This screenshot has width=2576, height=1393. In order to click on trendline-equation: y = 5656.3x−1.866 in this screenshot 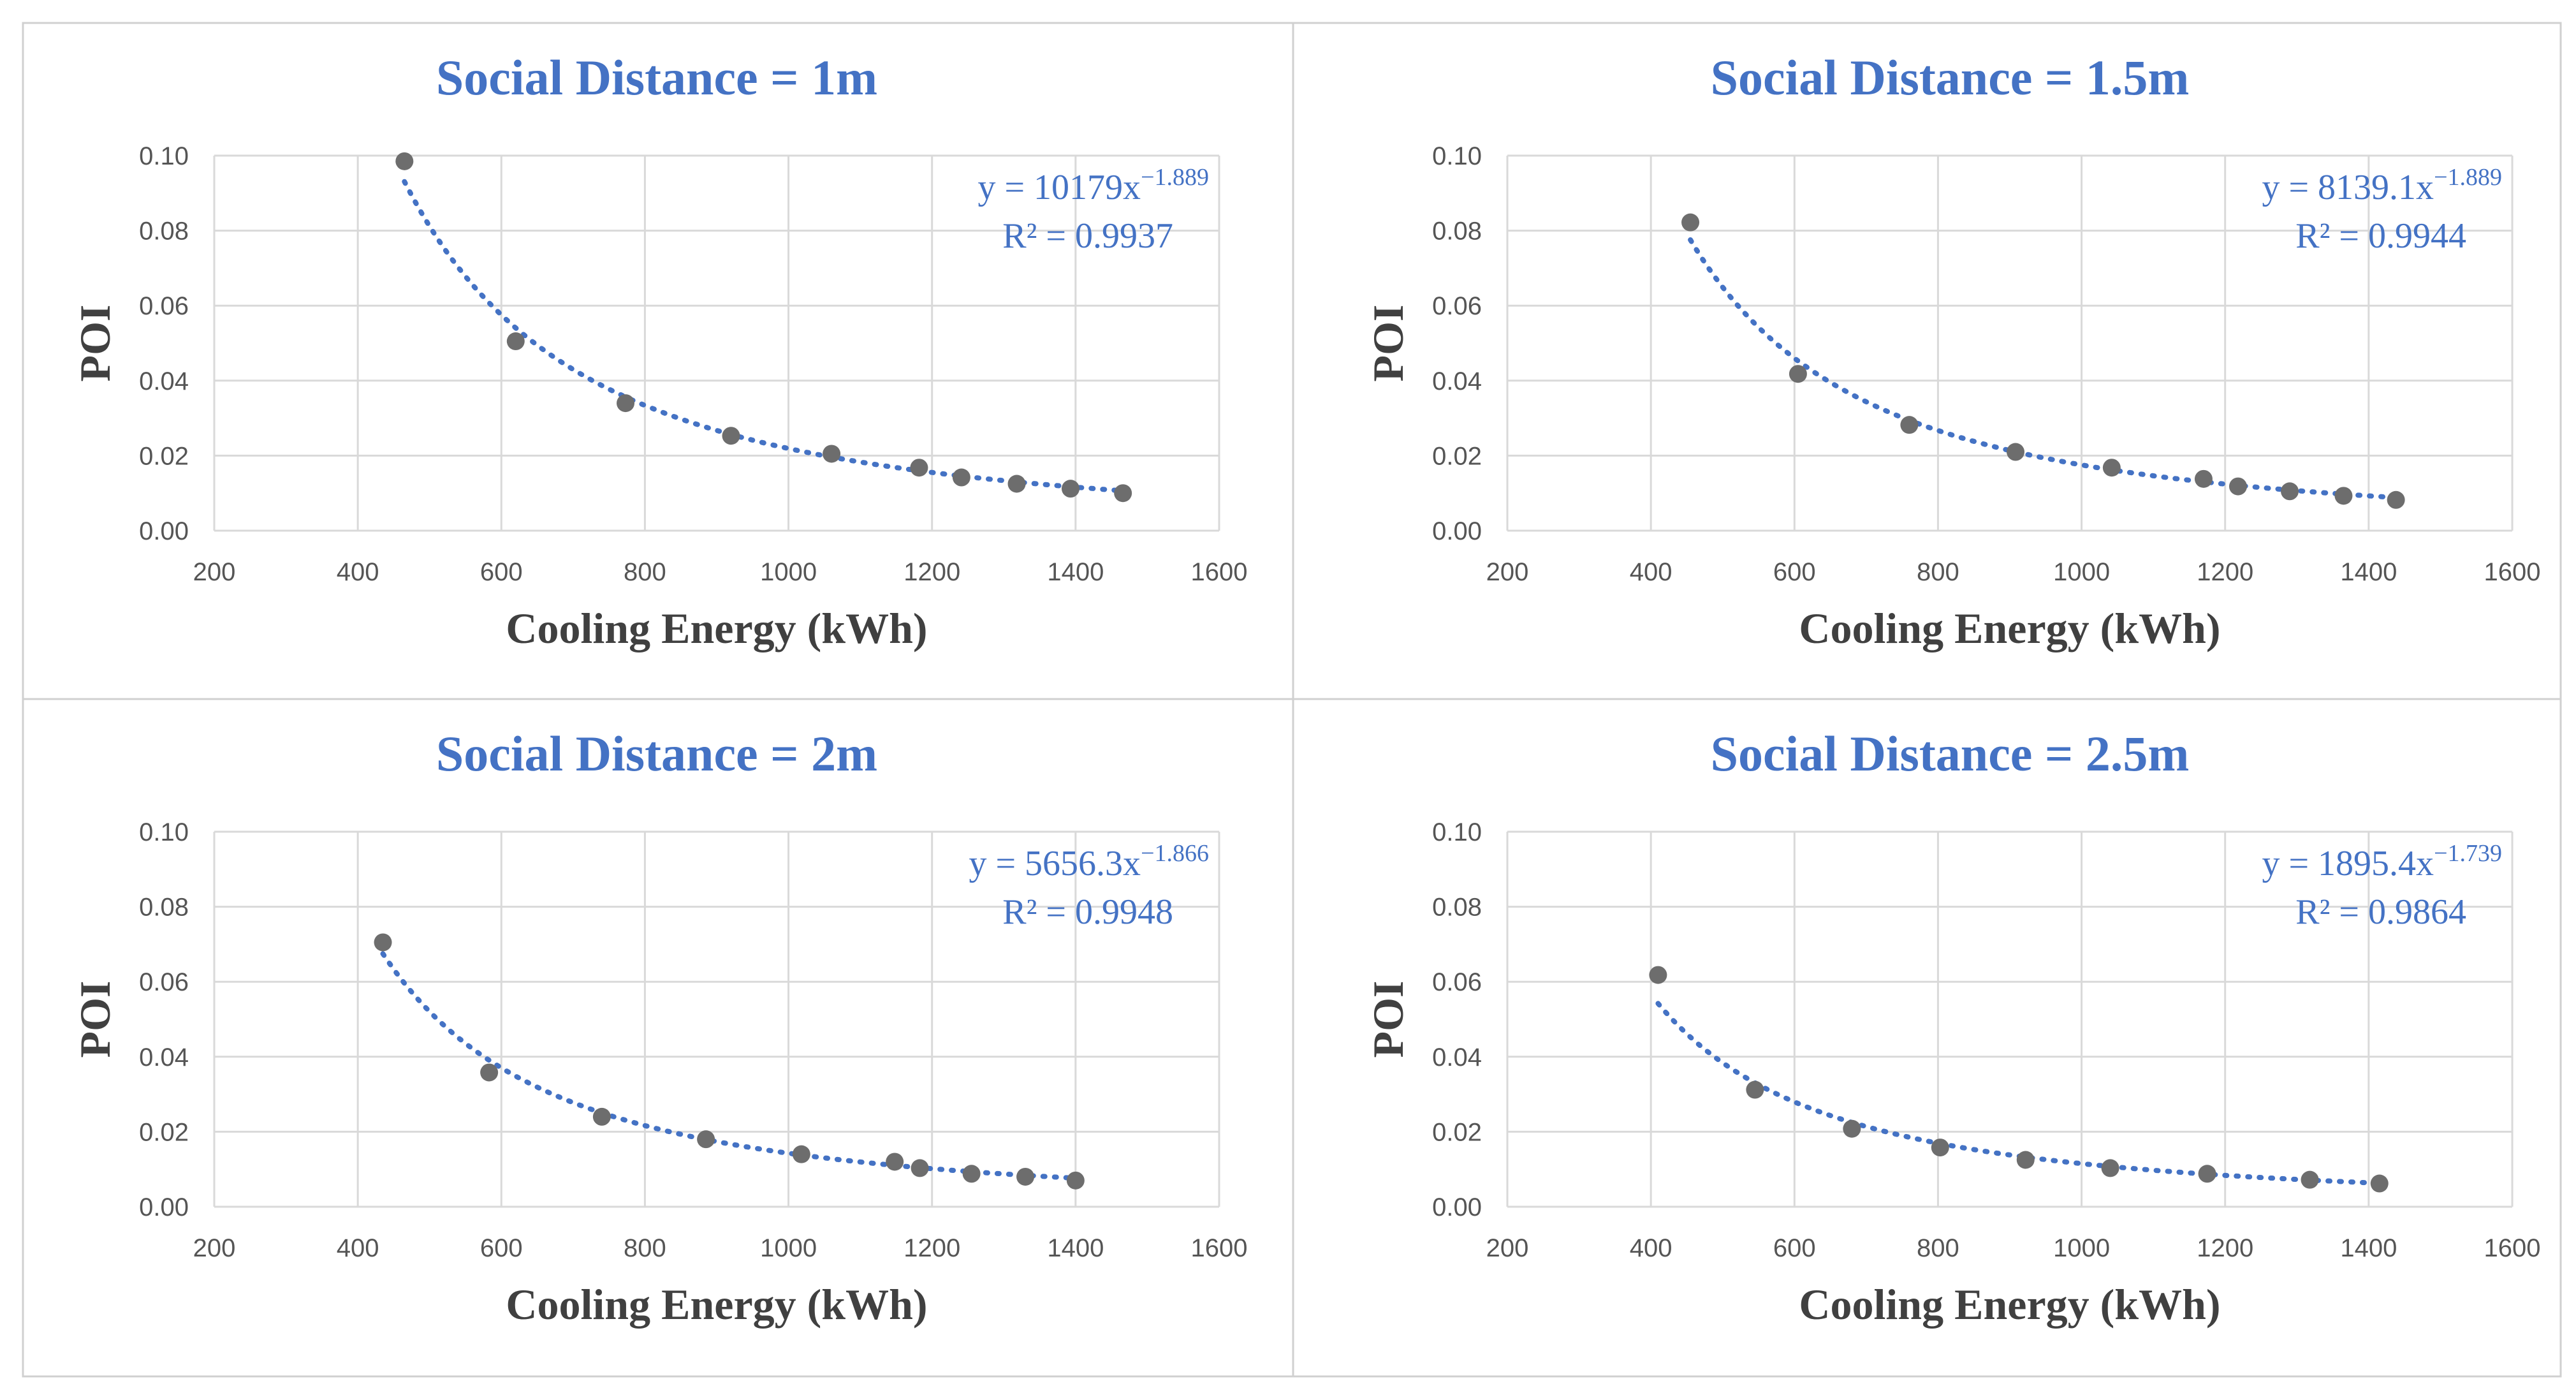, I will do `click(1089, 861)`.